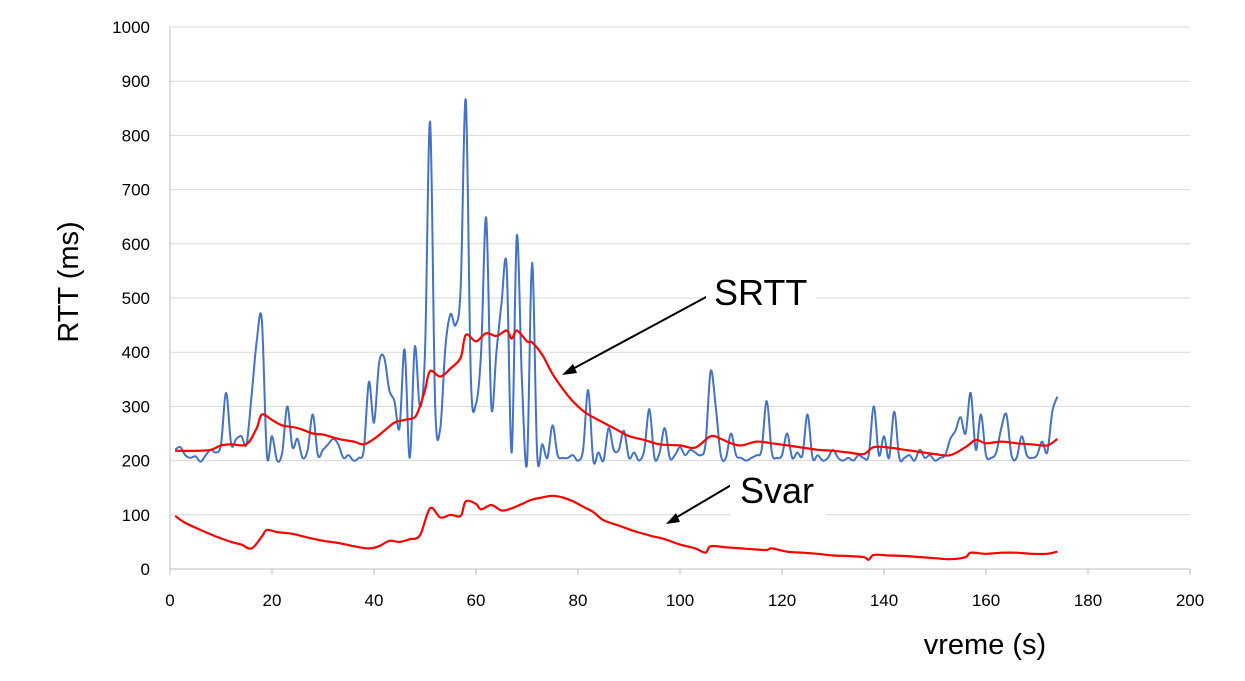  What do you see at coordinates (476, 600) in the screenshot?
I see `x-tick-label: 60` at bounding box center [476, 600].